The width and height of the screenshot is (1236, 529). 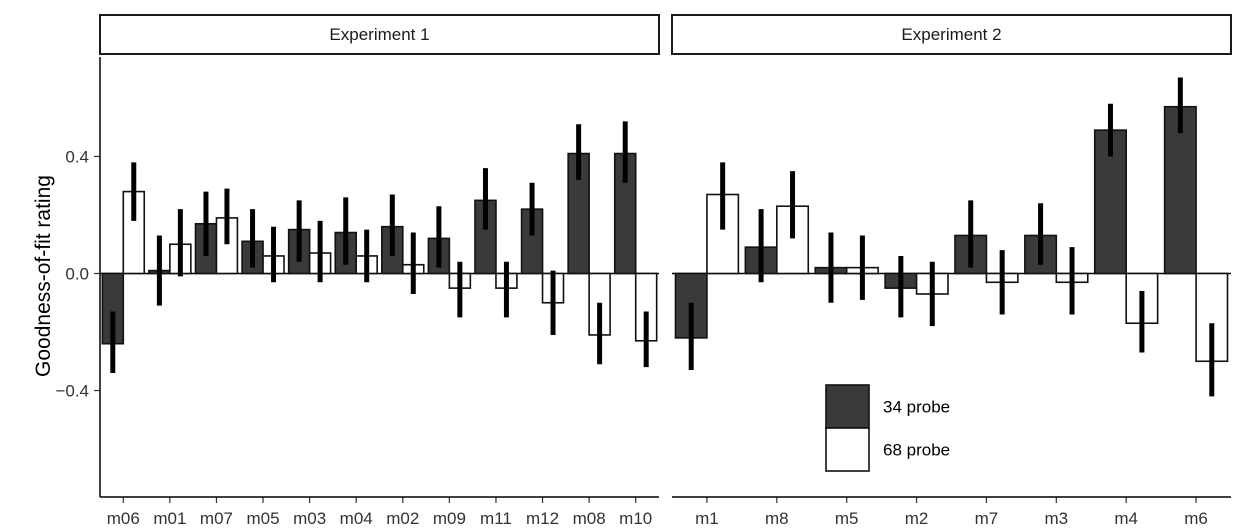 What do you see at coordinates (77, 274) in the screenshot?
I see `y-tick-label: 0.0` at bounding box center [77, 274].